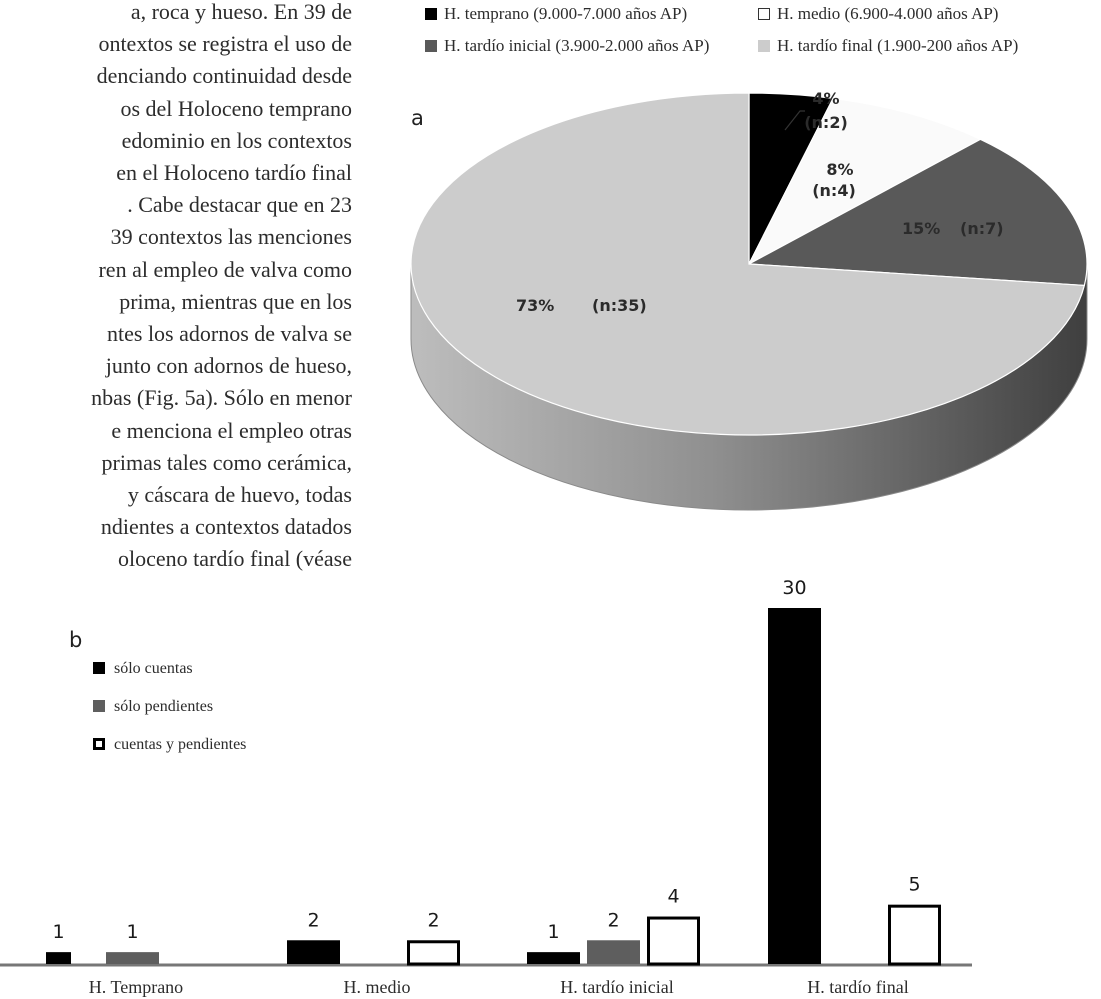  What do you see at coordinates (834, 190) in the screenshot?
I see `pie-count-label: (n:4)` at bounding box center [834, 190].